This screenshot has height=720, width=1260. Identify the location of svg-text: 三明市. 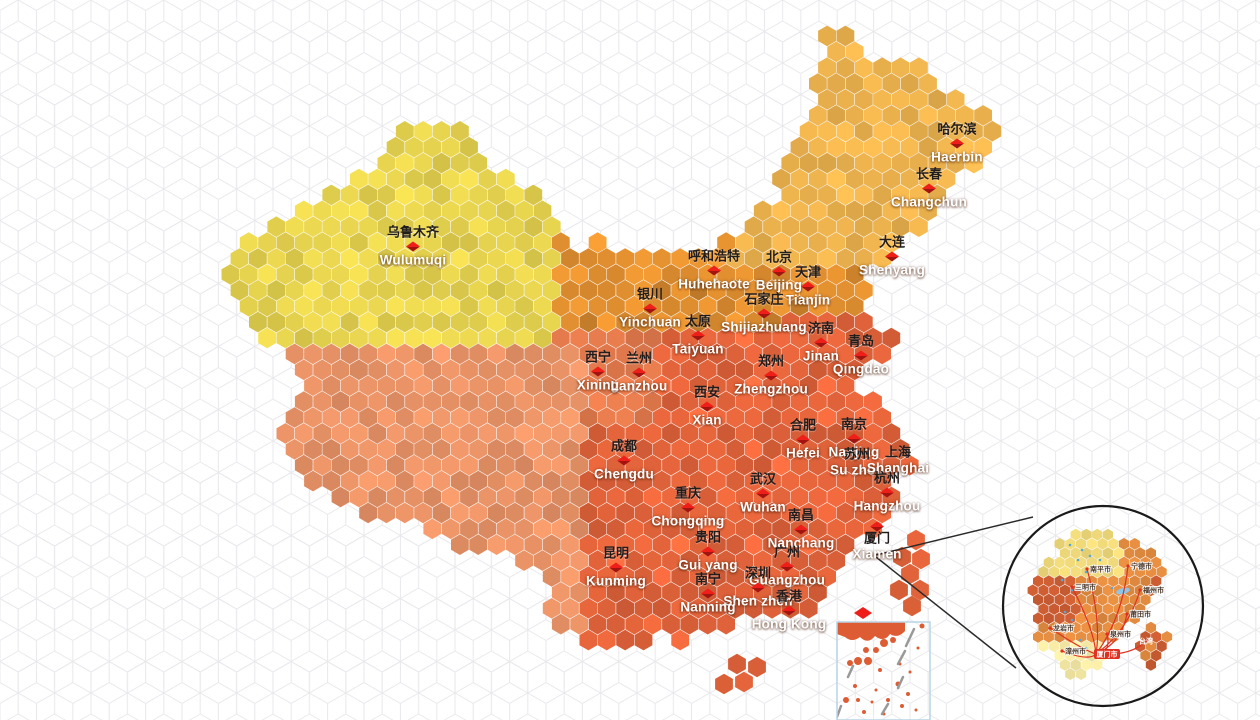
(1085, 586).